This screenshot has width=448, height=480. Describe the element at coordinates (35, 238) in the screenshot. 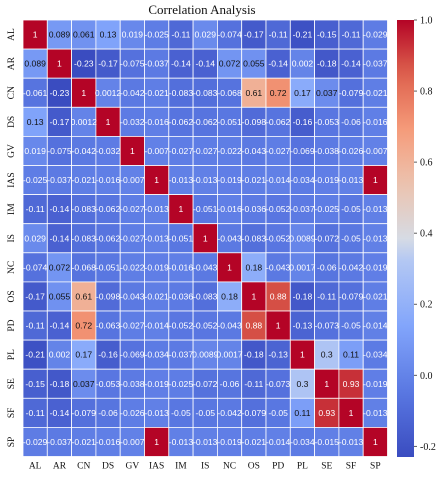

I see `cell-value: 0.029` at that location.